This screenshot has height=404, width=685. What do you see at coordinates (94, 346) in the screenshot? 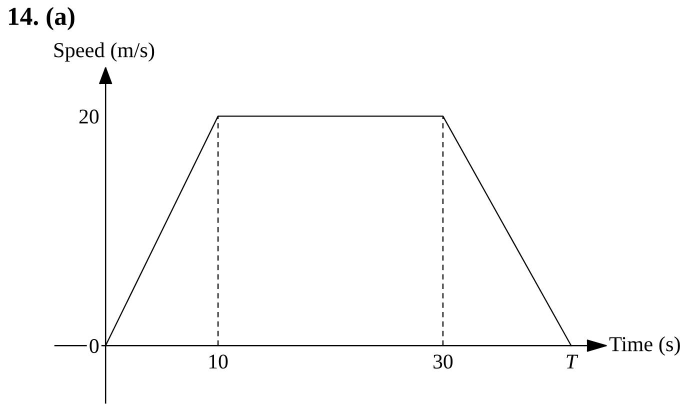
I see `y-tick-label: 0` at bounding box center [94, 346].